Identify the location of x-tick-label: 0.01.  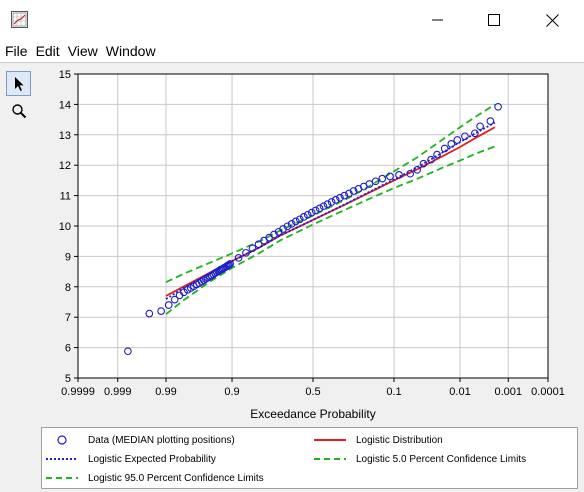
(459, 392).